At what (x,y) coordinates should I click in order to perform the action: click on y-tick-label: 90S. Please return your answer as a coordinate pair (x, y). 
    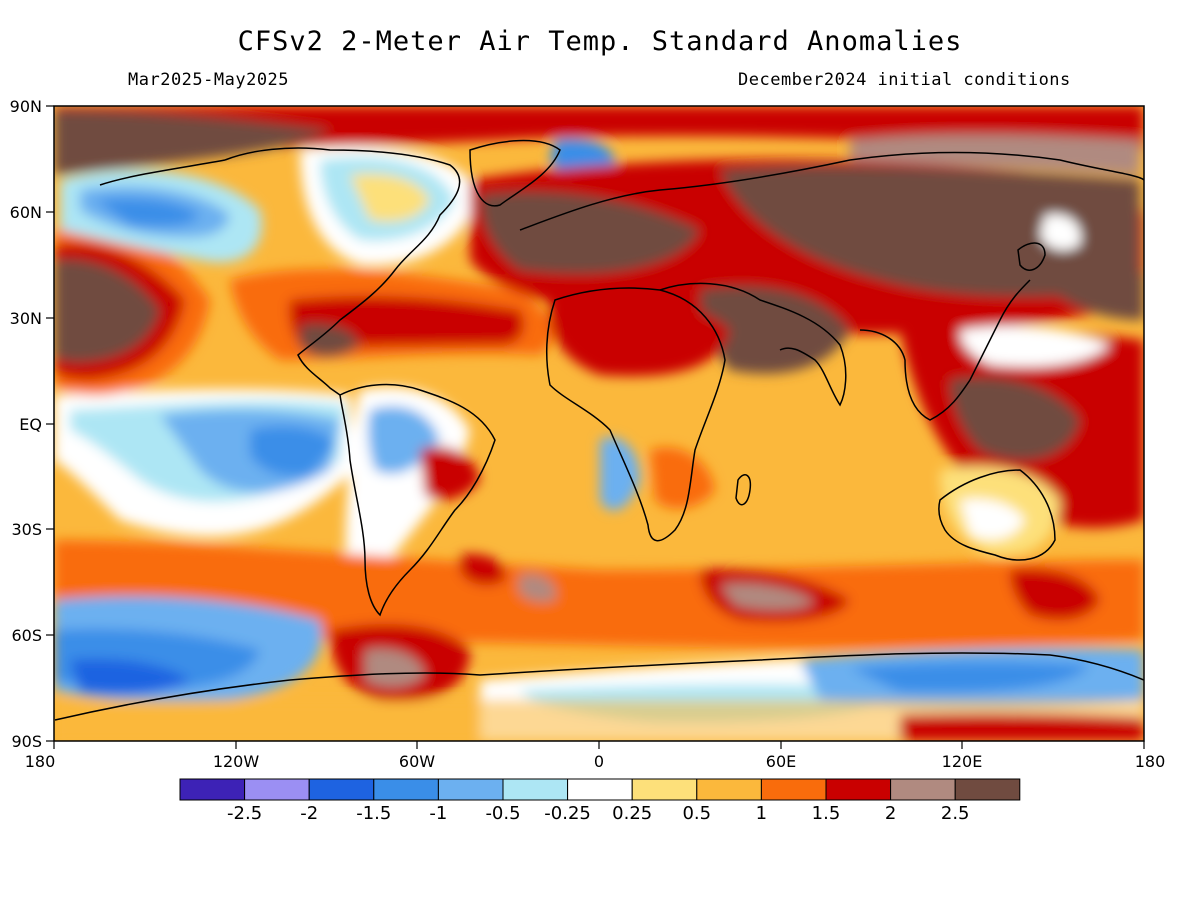
    Looking at the image, I should click on (26, 741).